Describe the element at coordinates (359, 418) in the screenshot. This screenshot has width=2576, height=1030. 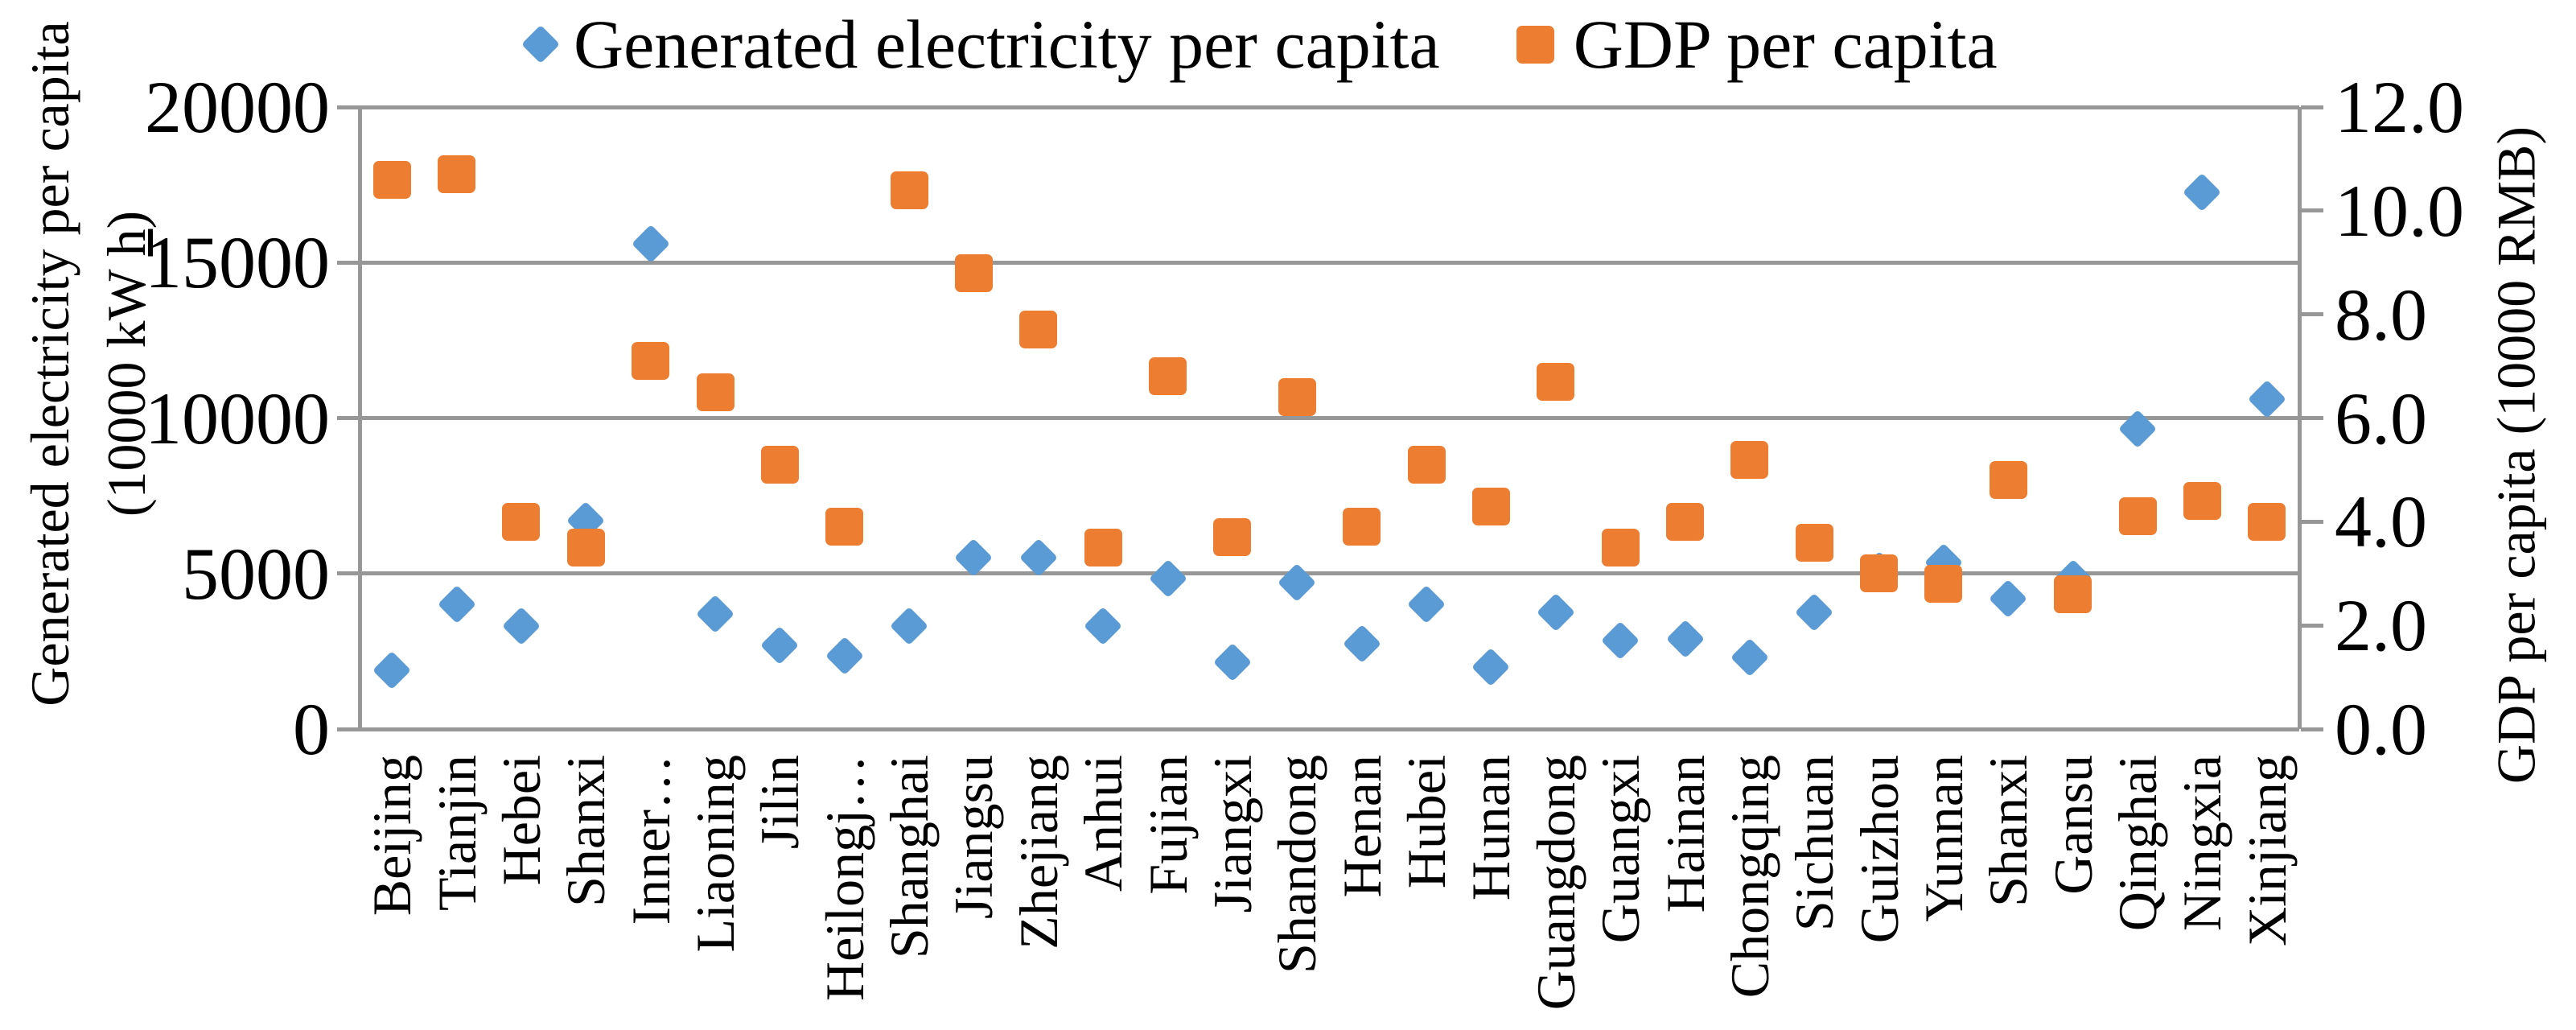
I see `y-axis-left-line` at that location.